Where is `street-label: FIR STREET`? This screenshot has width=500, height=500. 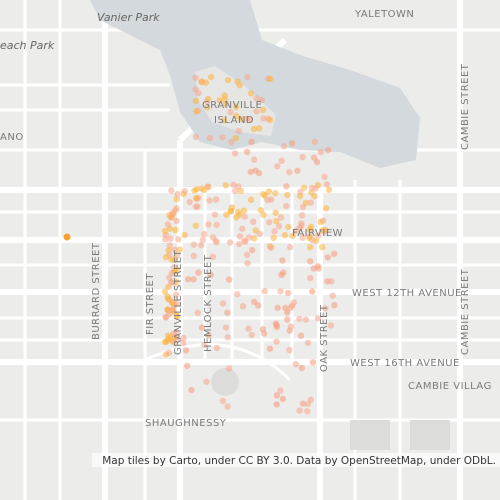 street-label: FIR STREET is located at coordinates (150, 304).